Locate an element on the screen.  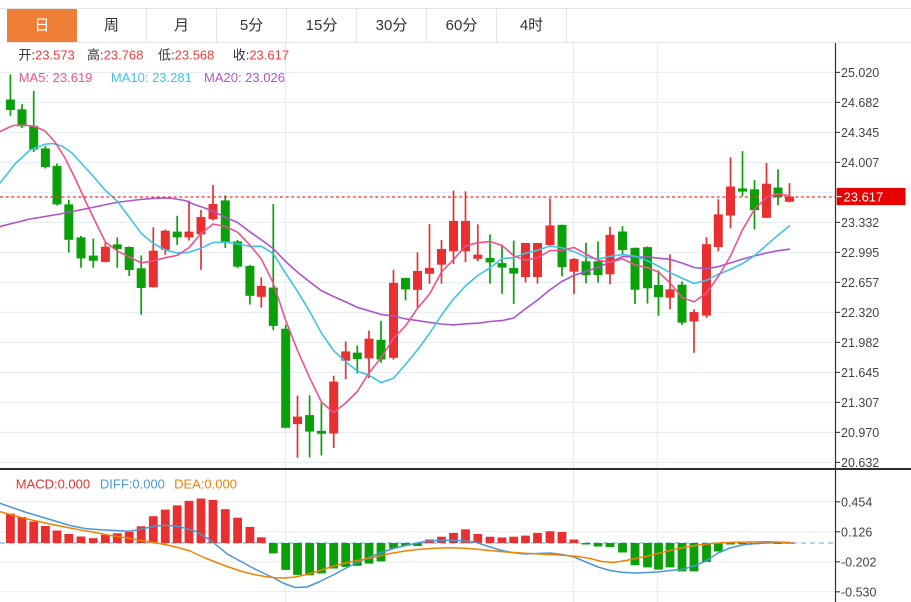
svg-text: DIFF:0.000 is located at coordinates (132, 484).